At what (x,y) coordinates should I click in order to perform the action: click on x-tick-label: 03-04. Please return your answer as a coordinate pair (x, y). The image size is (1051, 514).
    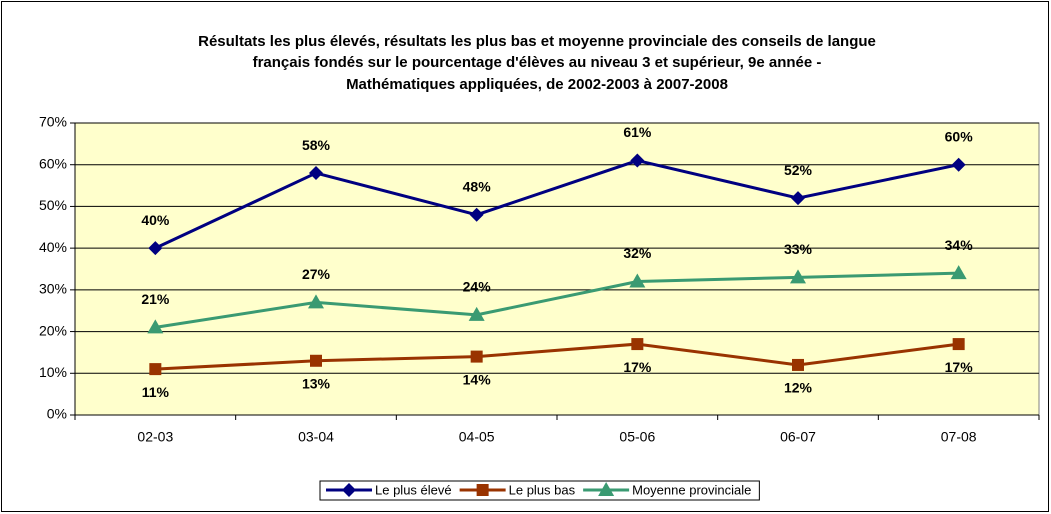
    Looking at the image, I should click on (316, 437).